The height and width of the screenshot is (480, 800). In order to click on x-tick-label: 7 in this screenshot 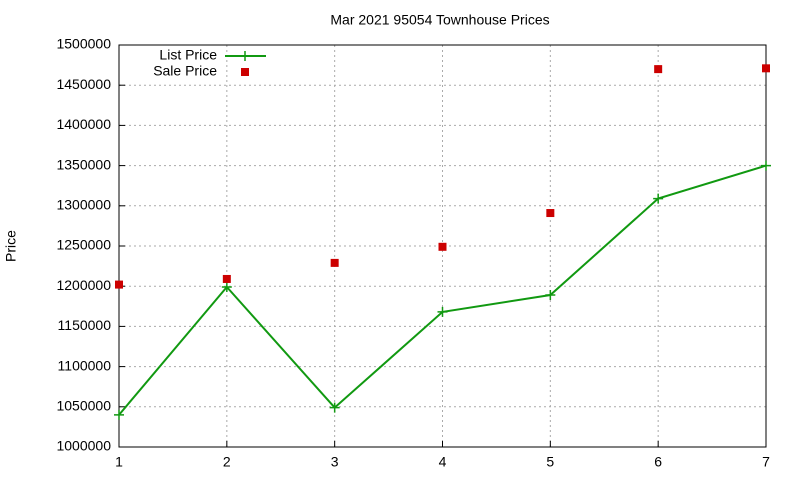, I will do `click(766, 462)`.